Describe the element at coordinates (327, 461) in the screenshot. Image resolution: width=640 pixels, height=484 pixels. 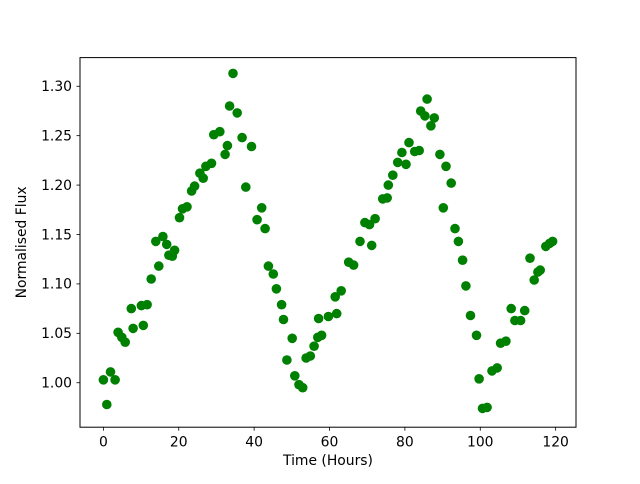
I see `x-axis-label: Time (Hours)` at that location.